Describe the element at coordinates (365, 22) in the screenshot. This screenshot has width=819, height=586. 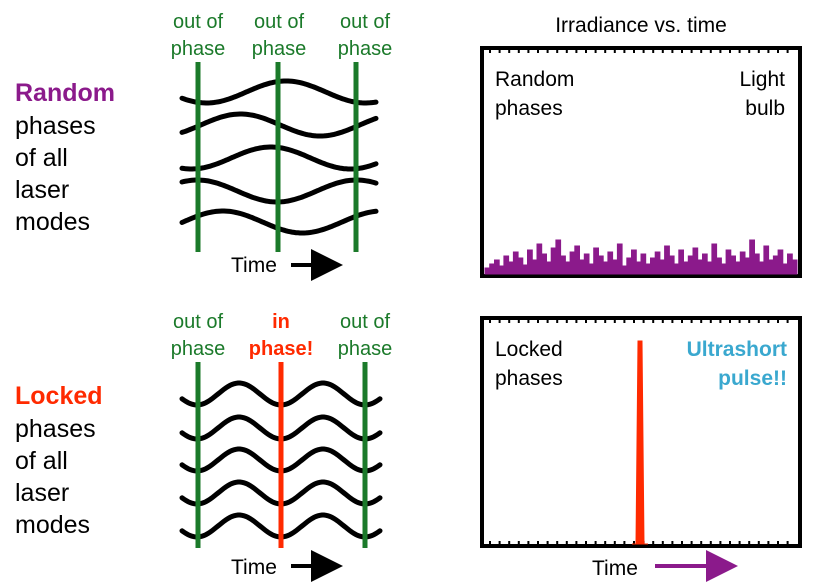
I see `top-marker-3-line1: out of` at that location.